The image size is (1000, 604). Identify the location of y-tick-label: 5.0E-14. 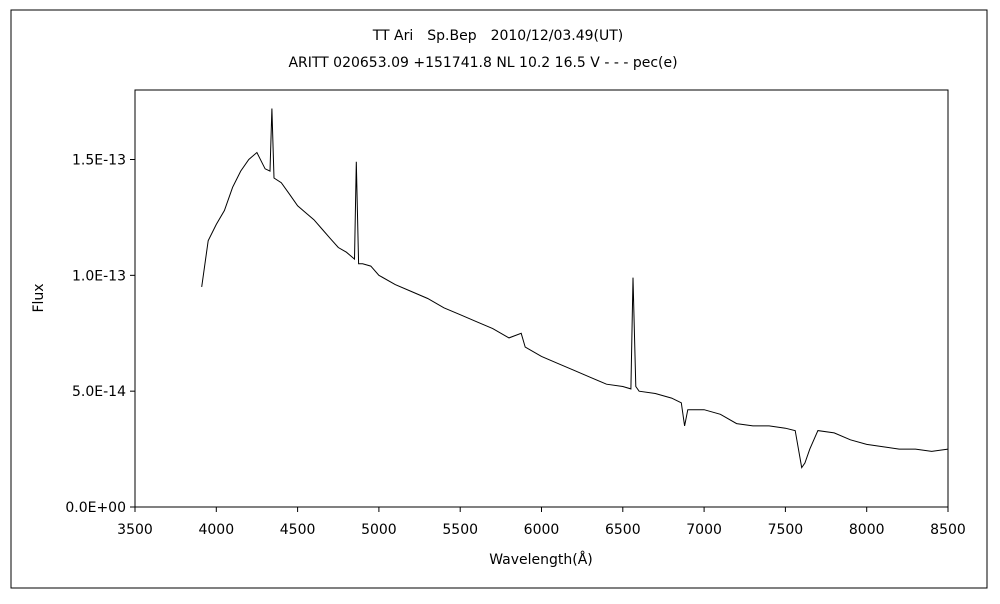
(99, 392).